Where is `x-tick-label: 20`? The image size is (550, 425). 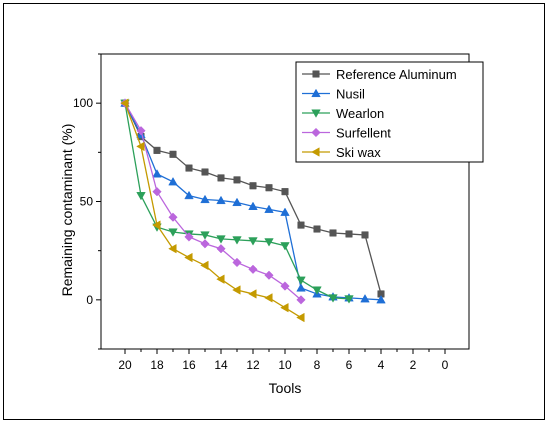 x-tick-label: 20 is located at coordinates (125, 365).